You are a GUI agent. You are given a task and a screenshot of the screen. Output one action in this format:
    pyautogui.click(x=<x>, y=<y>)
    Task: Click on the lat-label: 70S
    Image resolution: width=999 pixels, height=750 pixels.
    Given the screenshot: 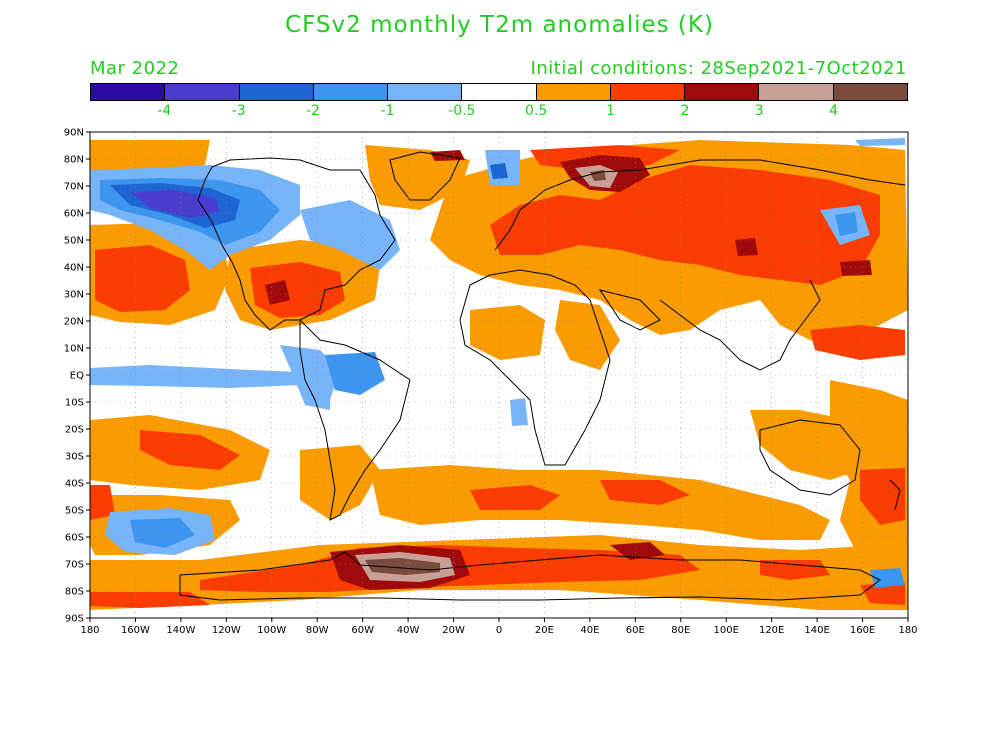 What is the action you would take?
    pyautogui.click(x=74, y=565)
    